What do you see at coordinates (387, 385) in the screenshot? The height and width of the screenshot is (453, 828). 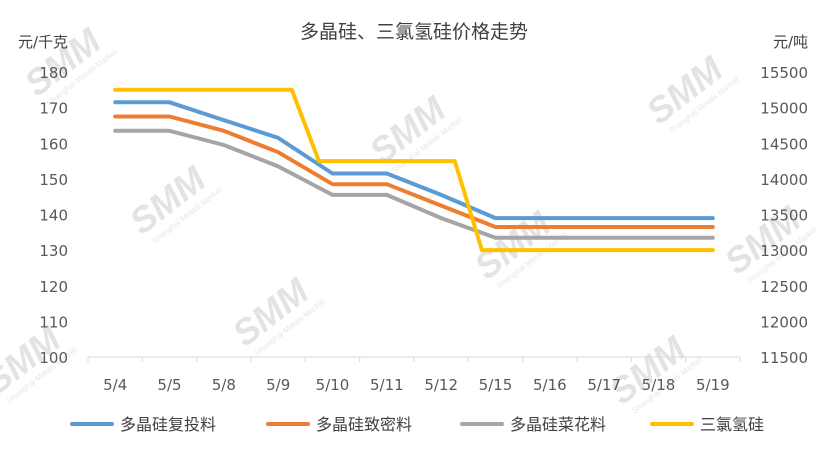 I see `x-tick-label: 5/11` at bounding box center [387, 385].